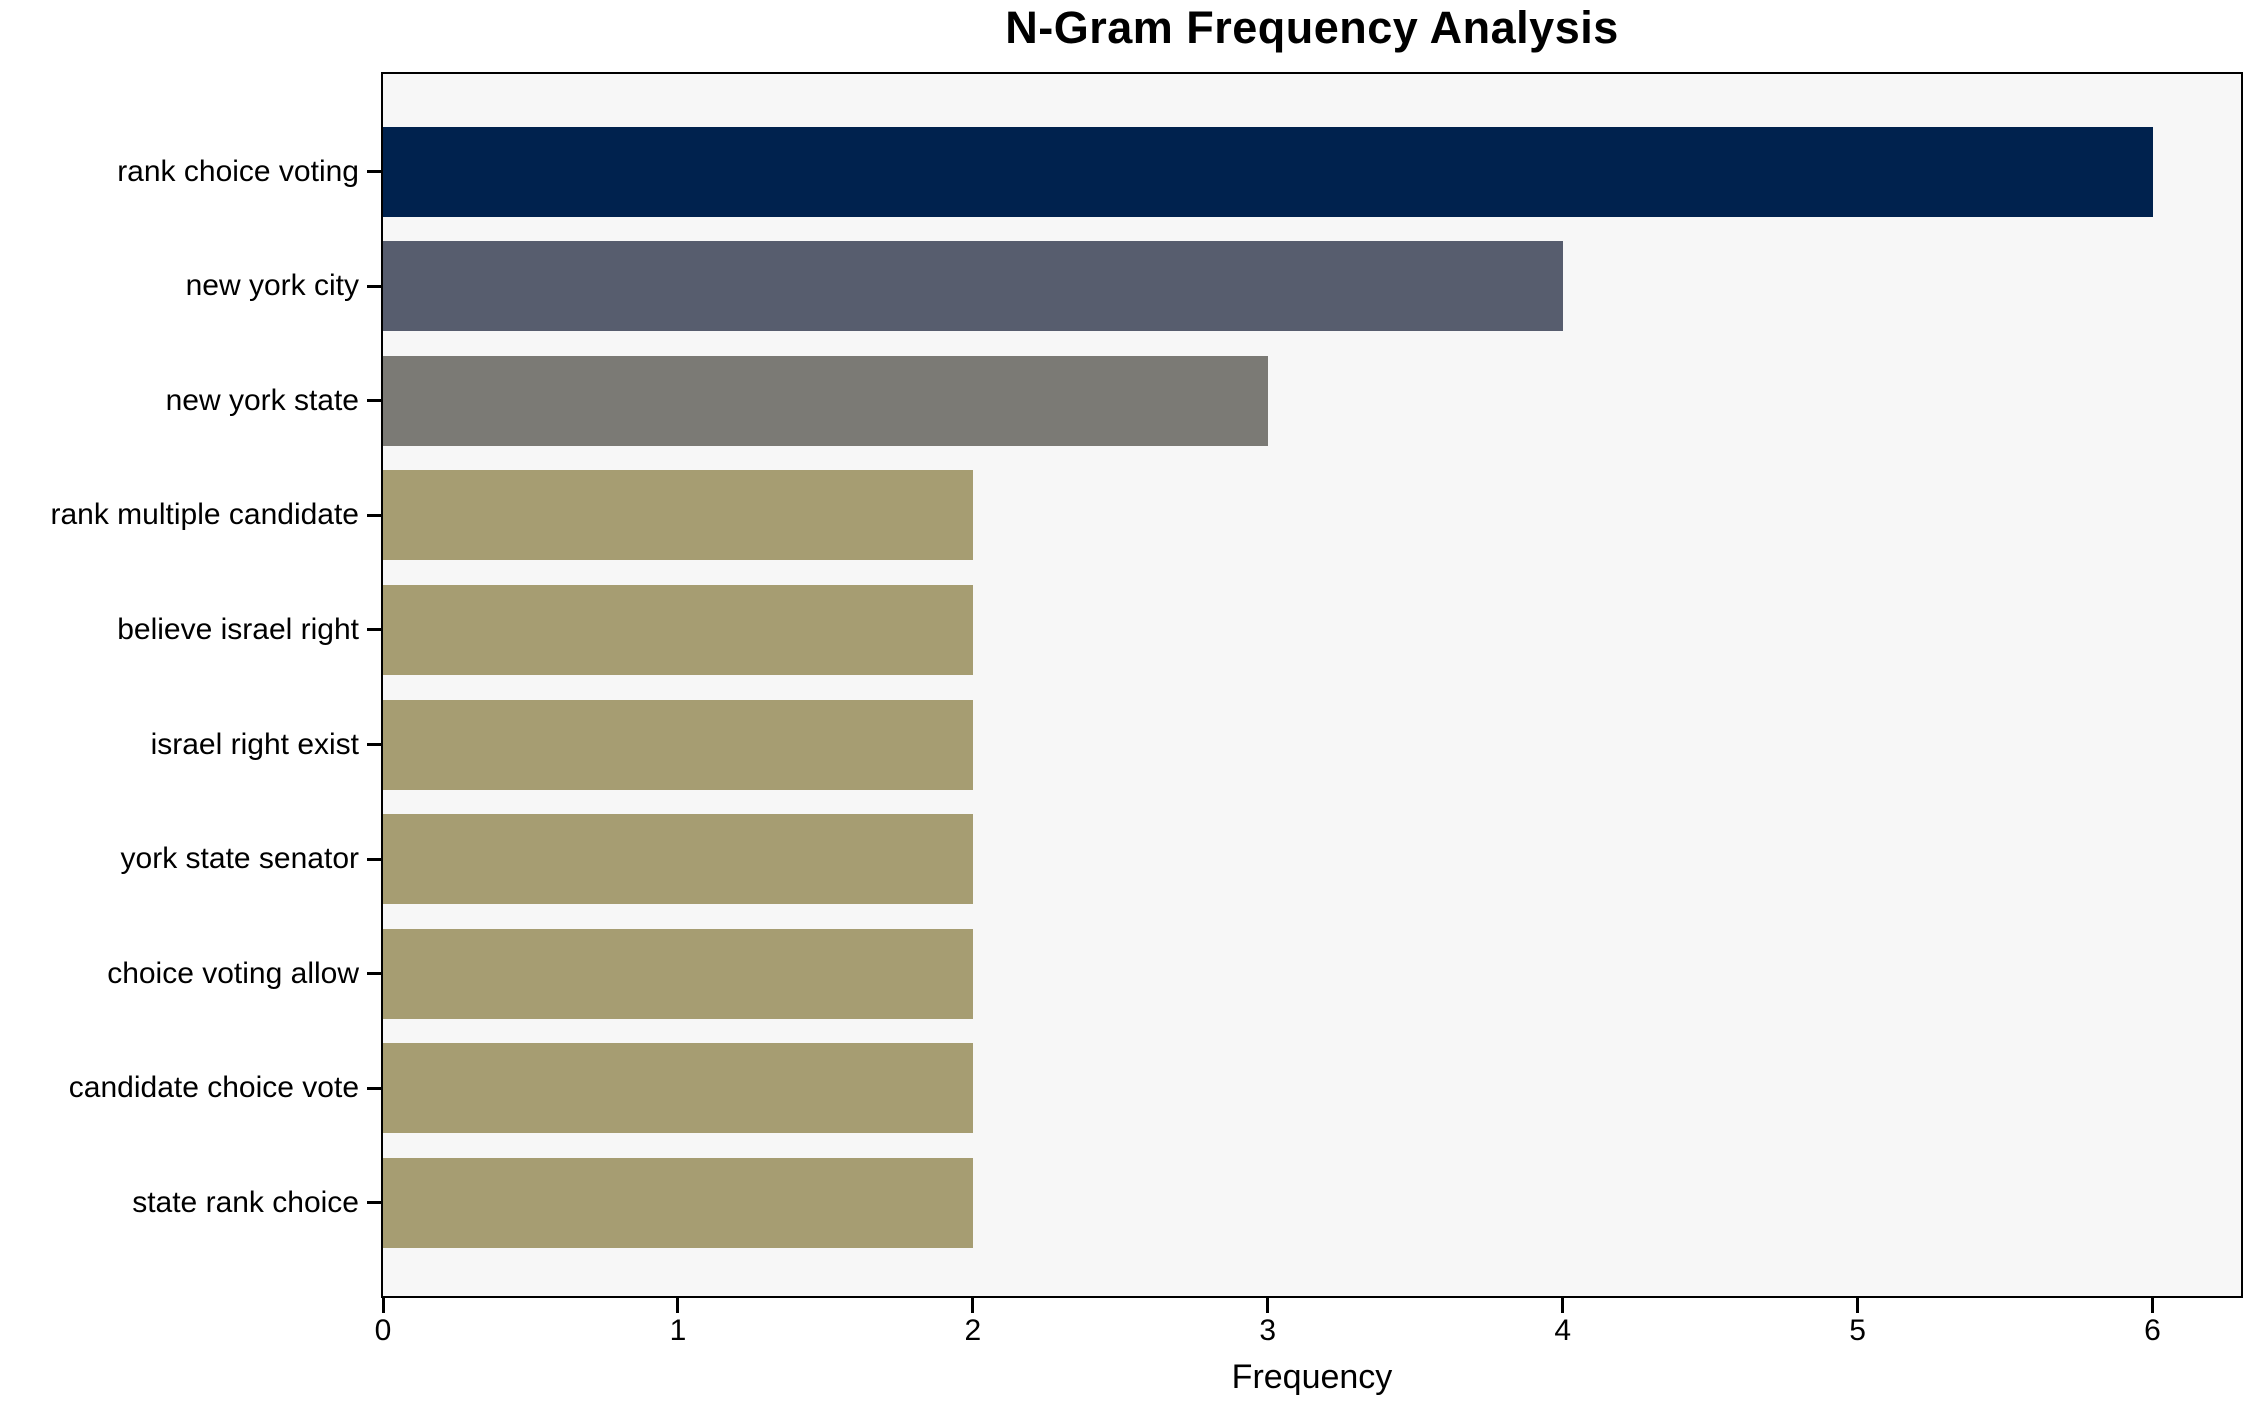 The image size is (2262, 1414). I want to click on x-tick-label: 4, so click(1563, 1330).